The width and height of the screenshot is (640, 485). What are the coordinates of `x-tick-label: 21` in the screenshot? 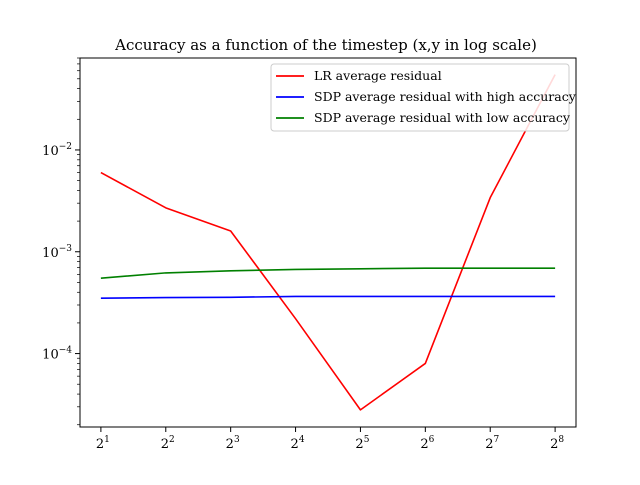 It's located at (103, 443).